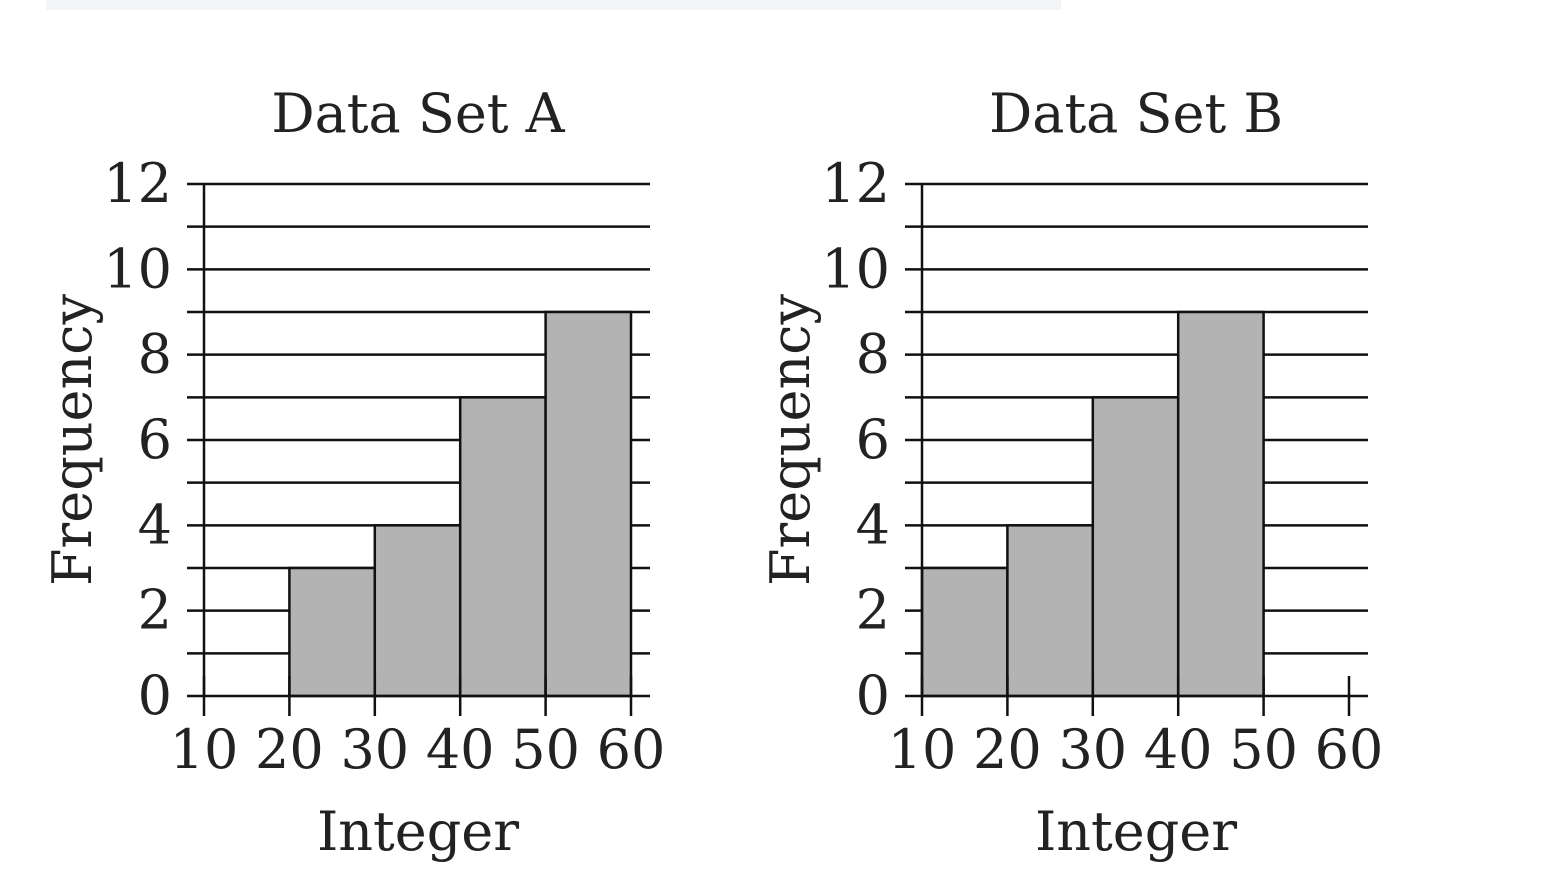 The height and width of the screenshot is (874, 1545). What do you see at coordinates (553, 5) in the screenshot?
I see `top-strip` at bounding box center [553, 5].